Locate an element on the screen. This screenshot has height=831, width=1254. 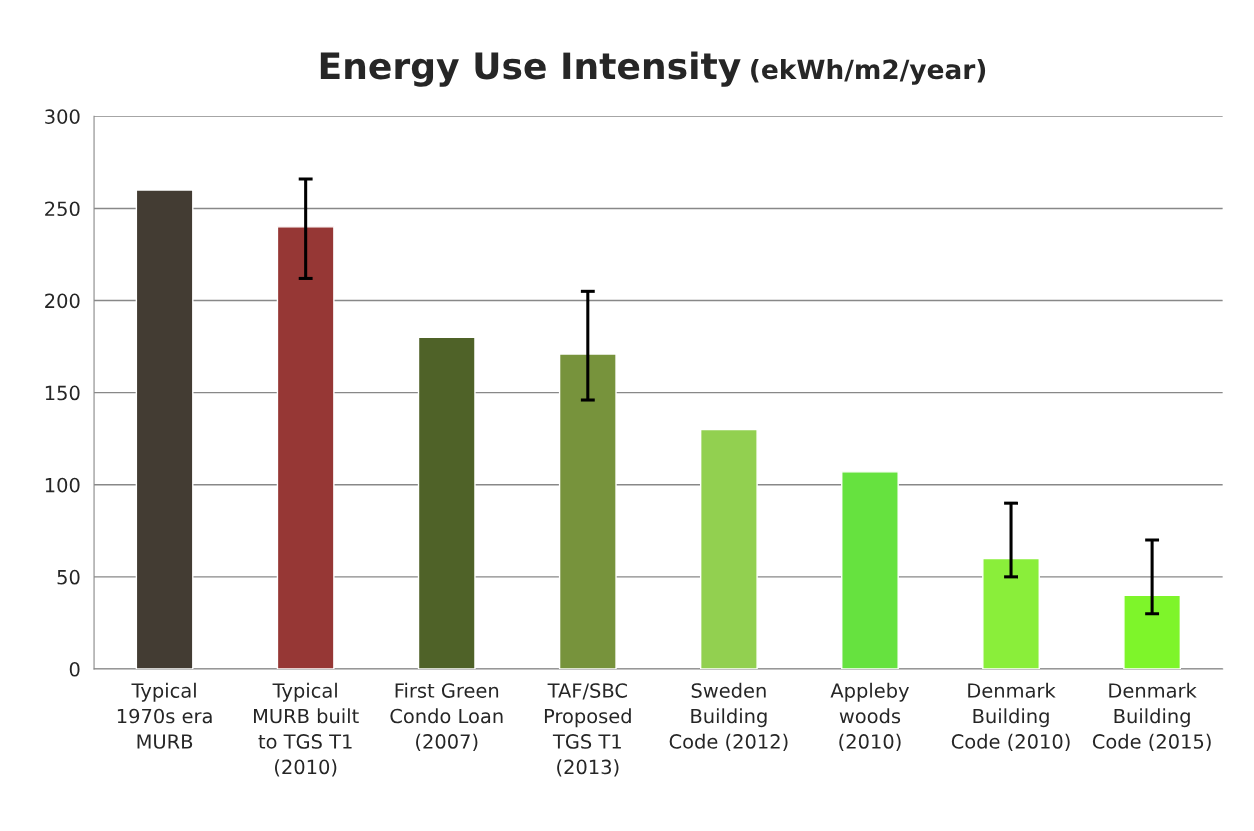
y-tick-label: 150 is located at coordinates (62, 393).